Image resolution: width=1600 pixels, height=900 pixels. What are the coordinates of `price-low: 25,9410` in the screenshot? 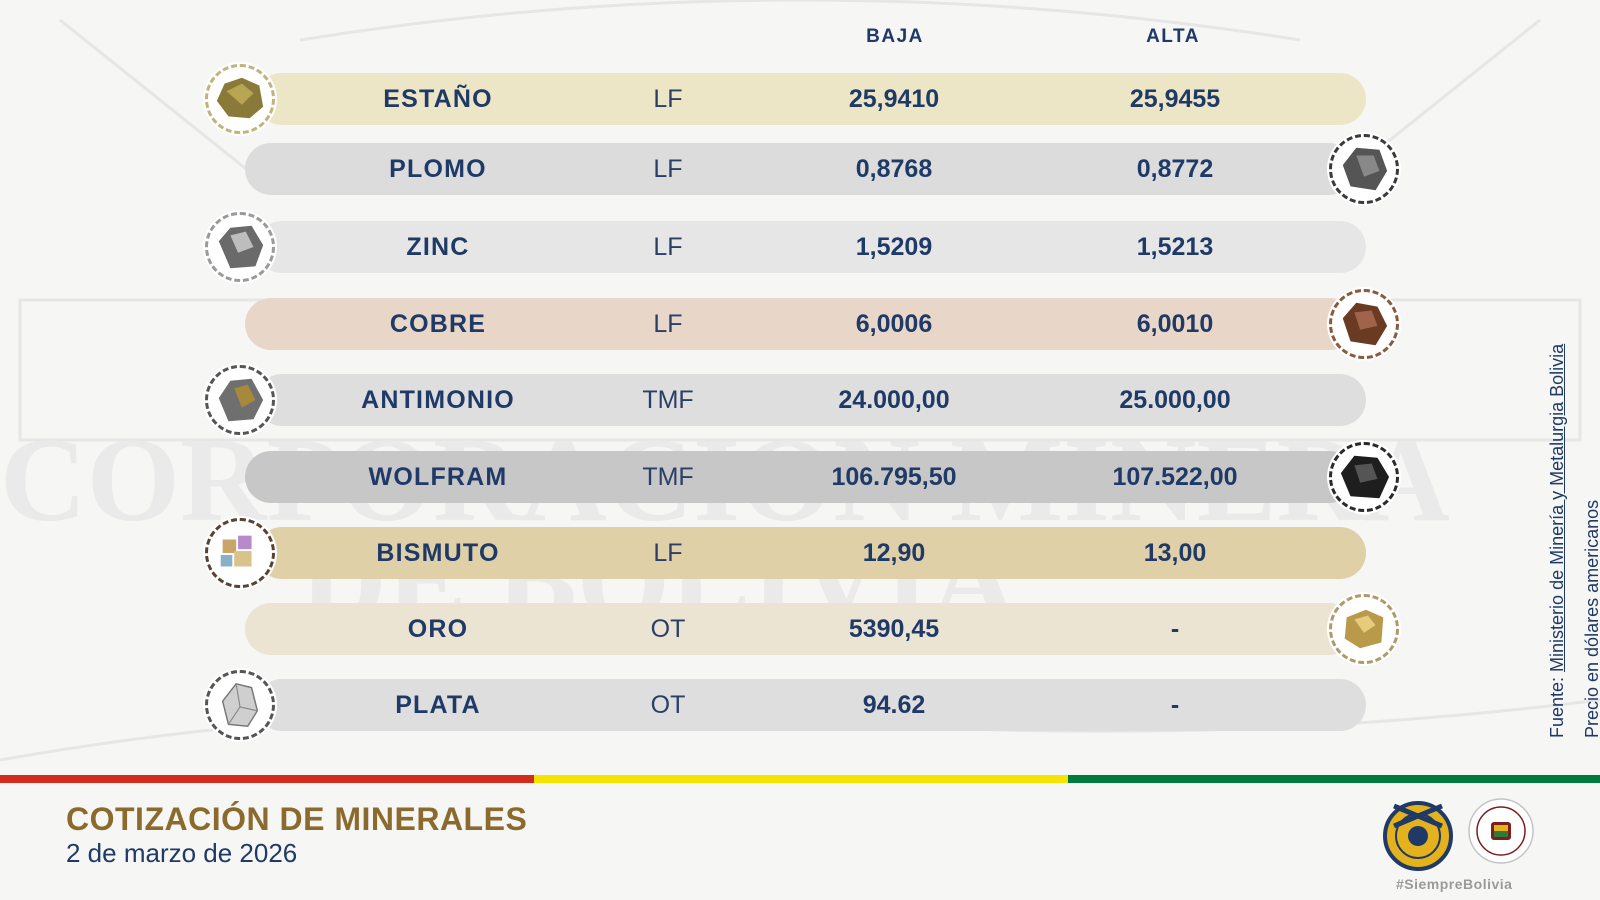 It's located at (894, 99).